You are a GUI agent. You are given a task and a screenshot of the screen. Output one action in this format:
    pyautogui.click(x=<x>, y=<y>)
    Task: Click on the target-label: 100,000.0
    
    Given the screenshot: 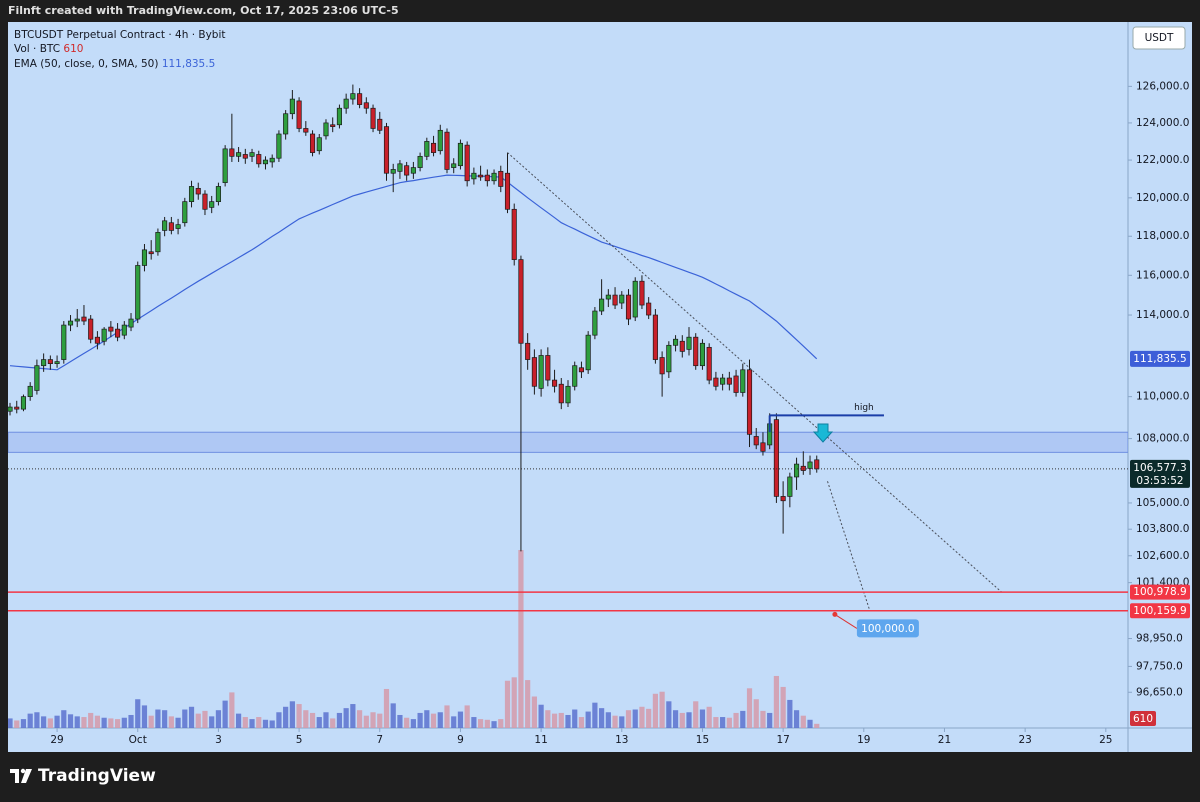 What is the action you would take?
    pyautogui.click(x=887, y=629)
    